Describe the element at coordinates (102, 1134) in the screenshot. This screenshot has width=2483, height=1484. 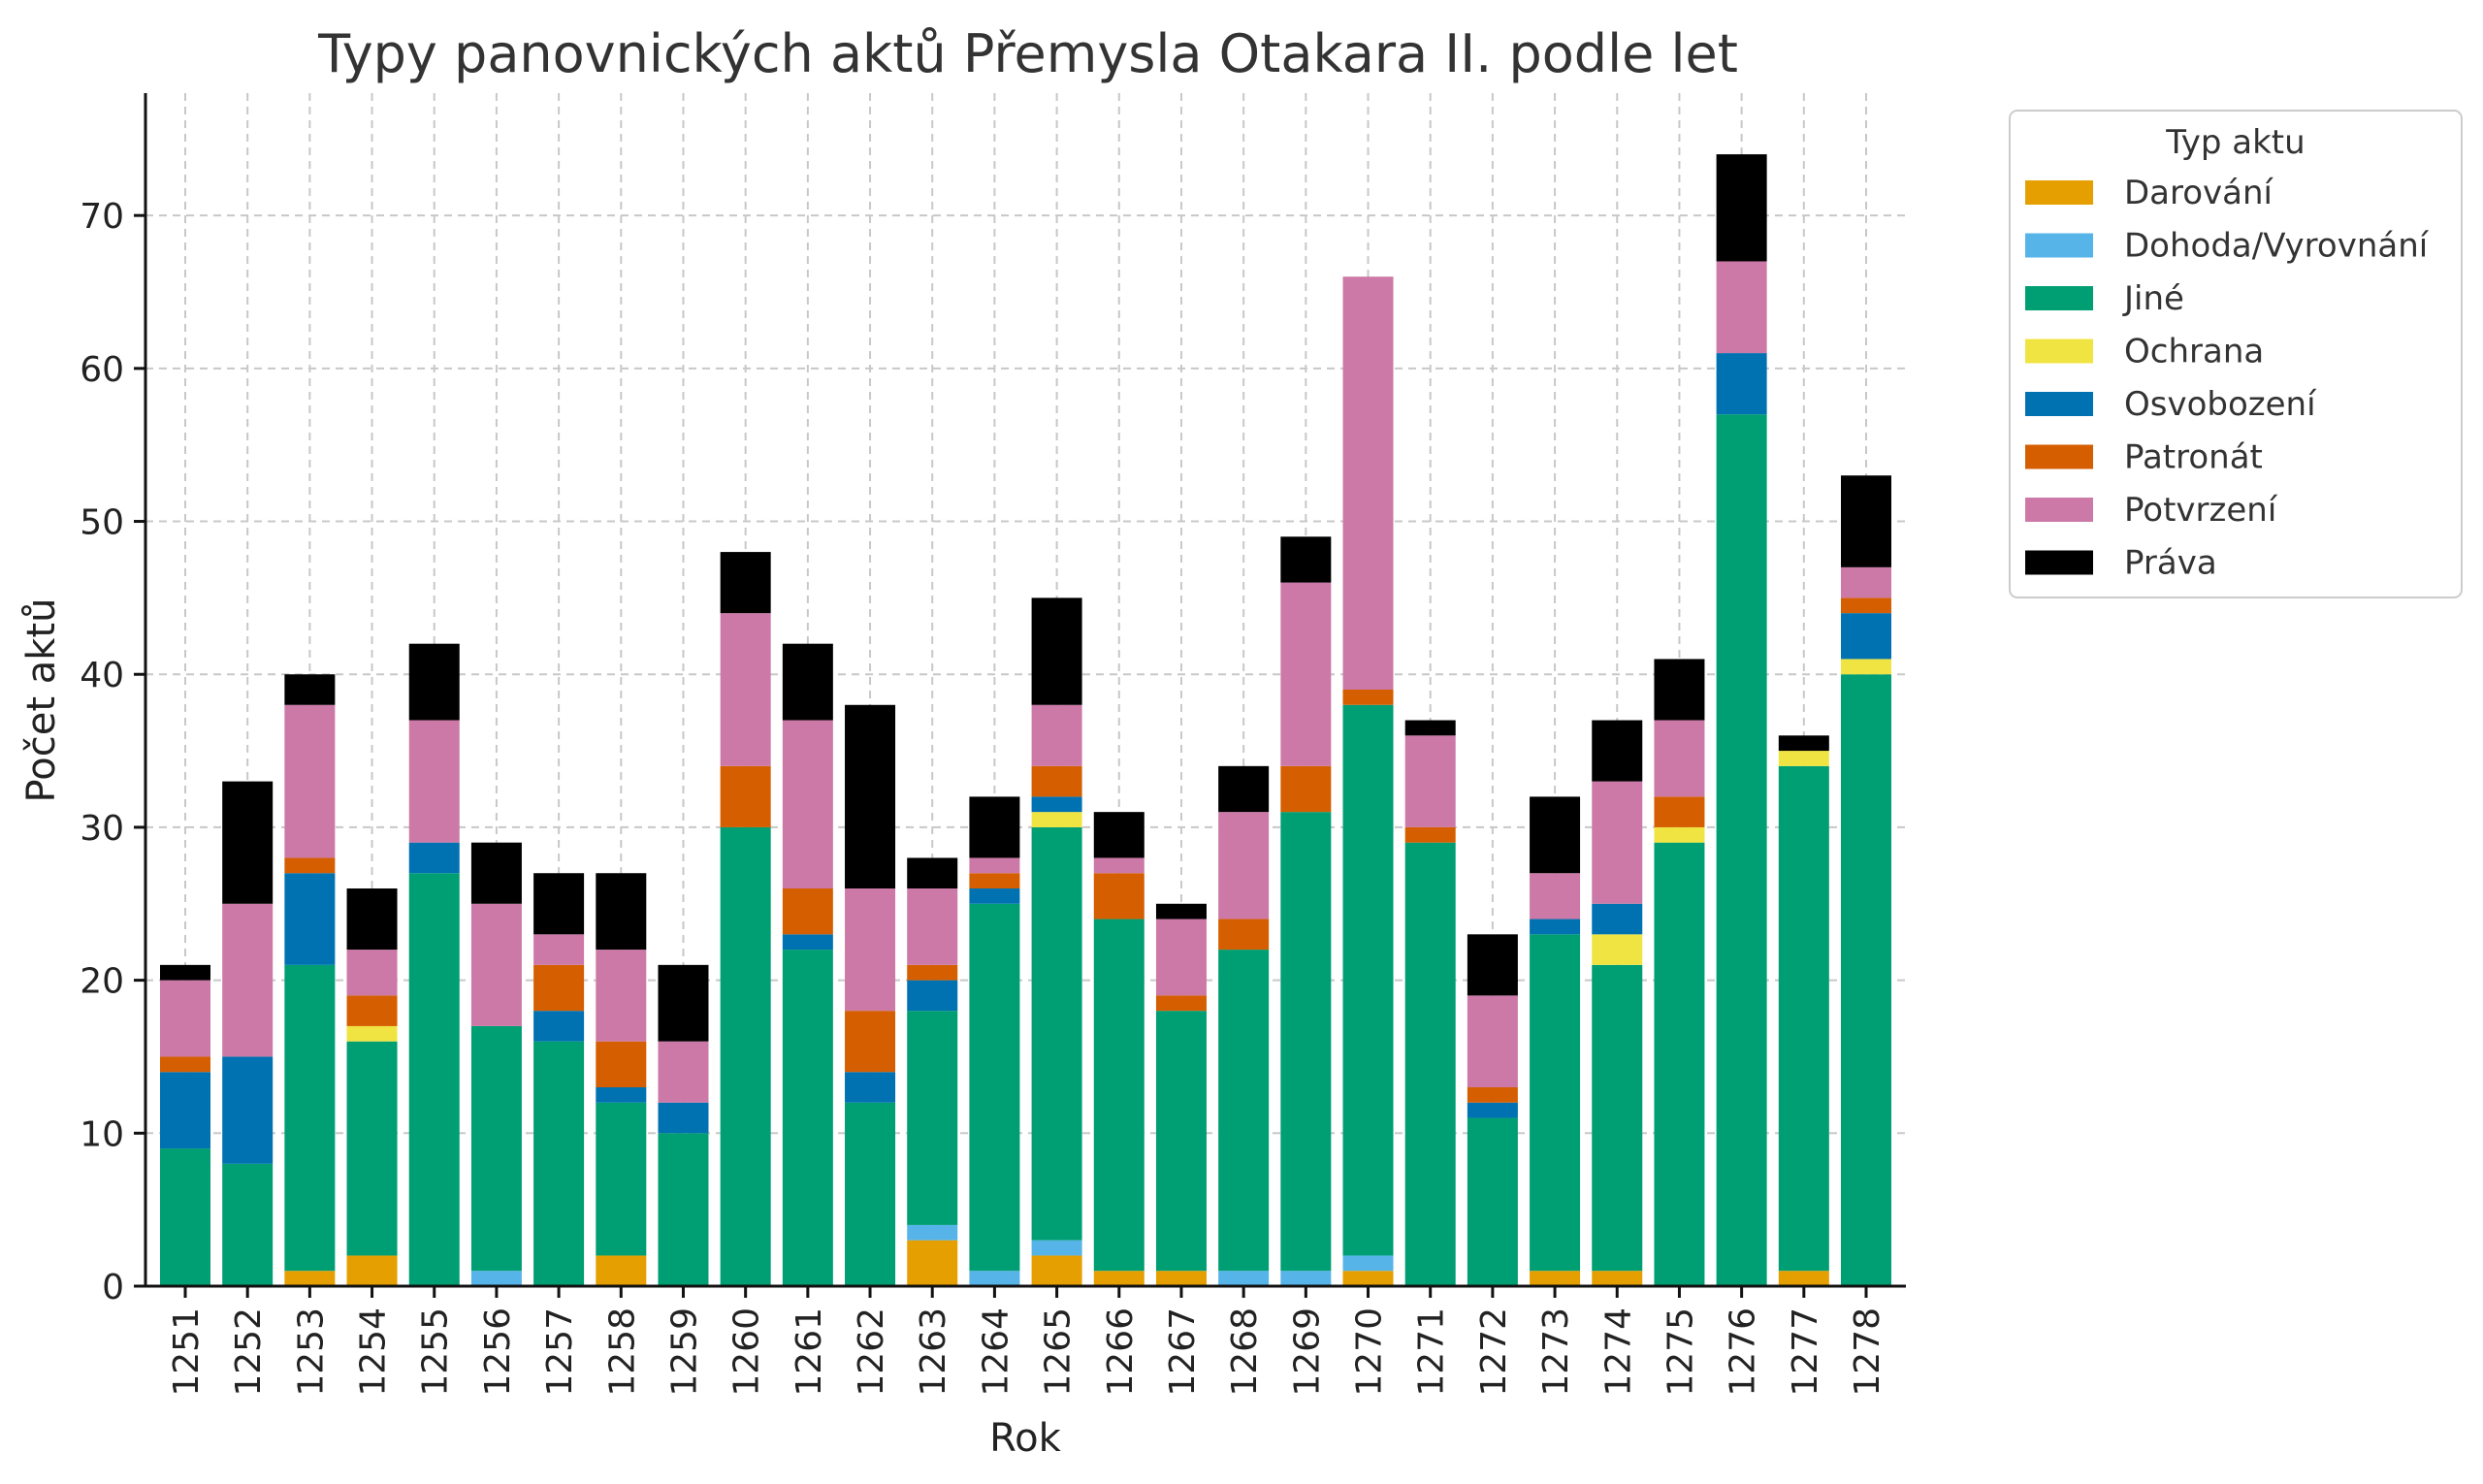
I see `y-tick-label: 10` at that location.